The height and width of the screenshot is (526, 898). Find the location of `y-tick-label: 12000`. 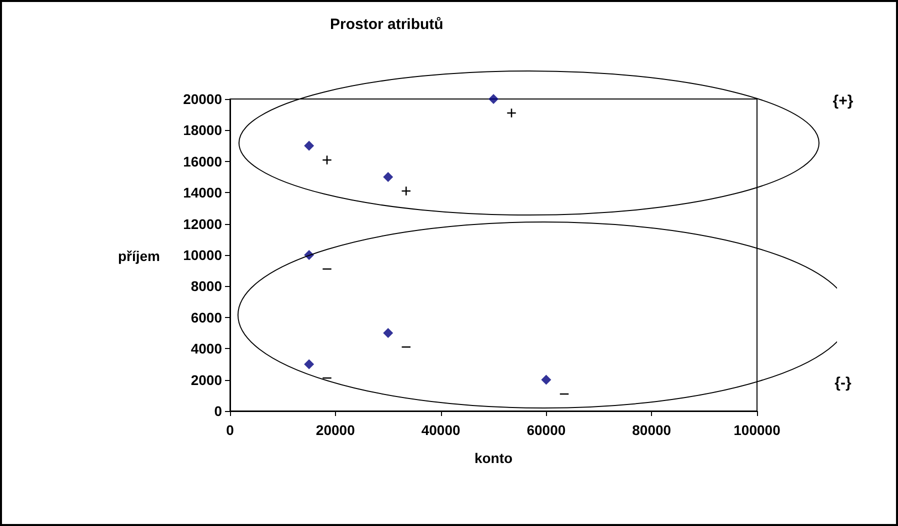

y-tick-label: 12000 is located at coordinates (202, 224).